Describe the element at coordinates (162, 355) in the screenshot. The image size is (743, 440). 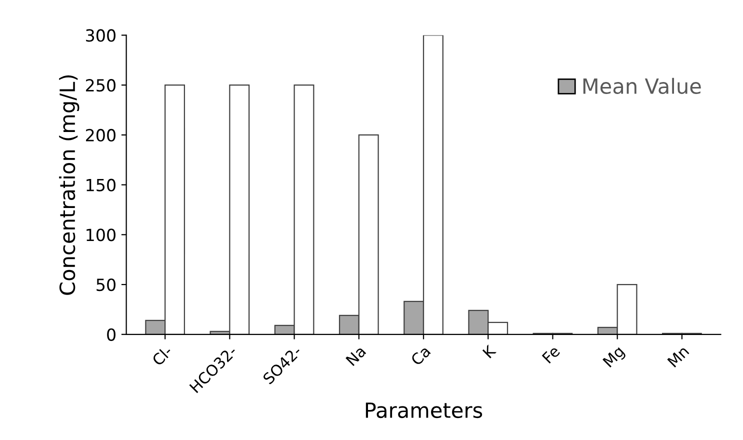
I see `x-tick-label: Cl-` at that location.